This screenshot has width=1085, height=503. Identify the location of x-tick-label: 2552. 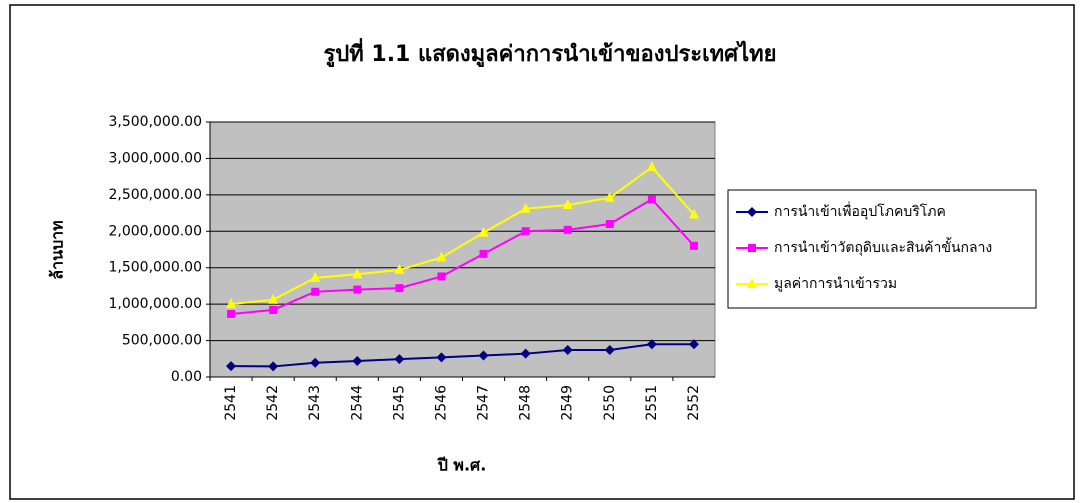
(694, 403).